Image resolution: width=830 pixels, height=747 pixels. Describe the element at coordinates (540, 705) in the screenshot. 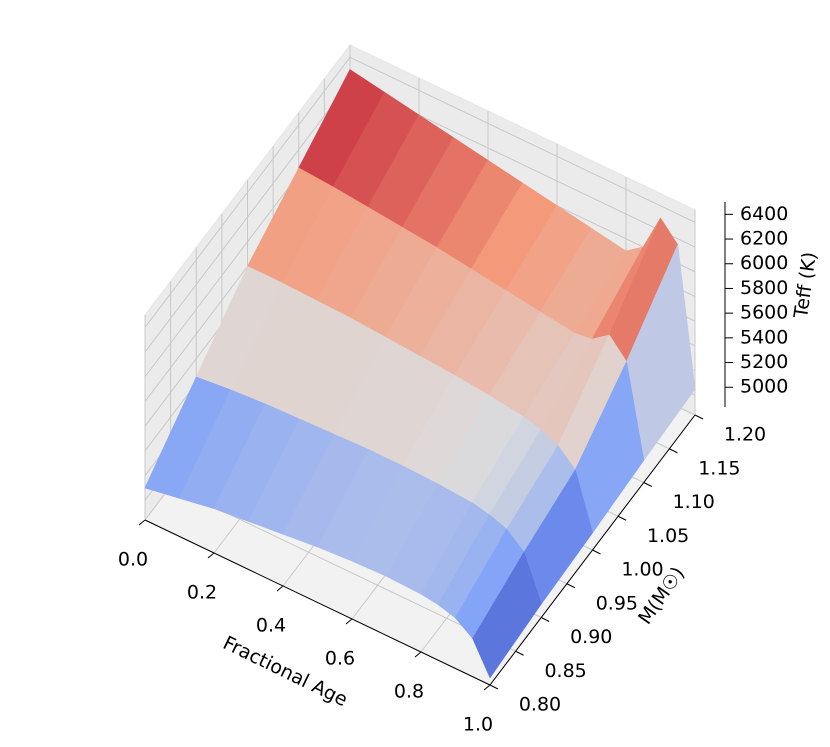

I see `y-tick-label: 0.80` at that location.